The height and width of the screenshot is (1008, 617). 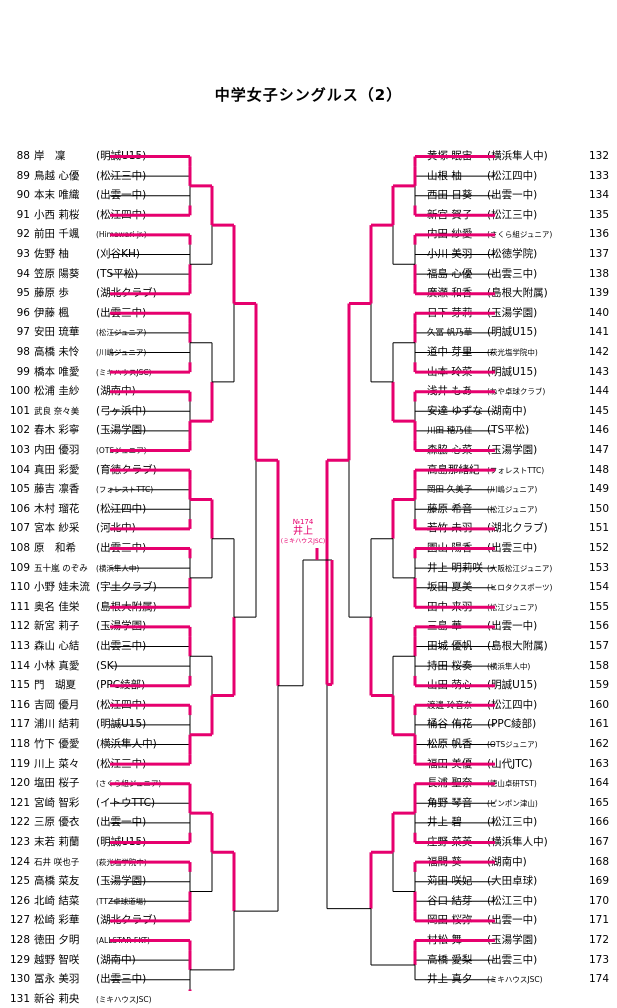 I want to click on player-number: 98, so click(x=23, y=352).